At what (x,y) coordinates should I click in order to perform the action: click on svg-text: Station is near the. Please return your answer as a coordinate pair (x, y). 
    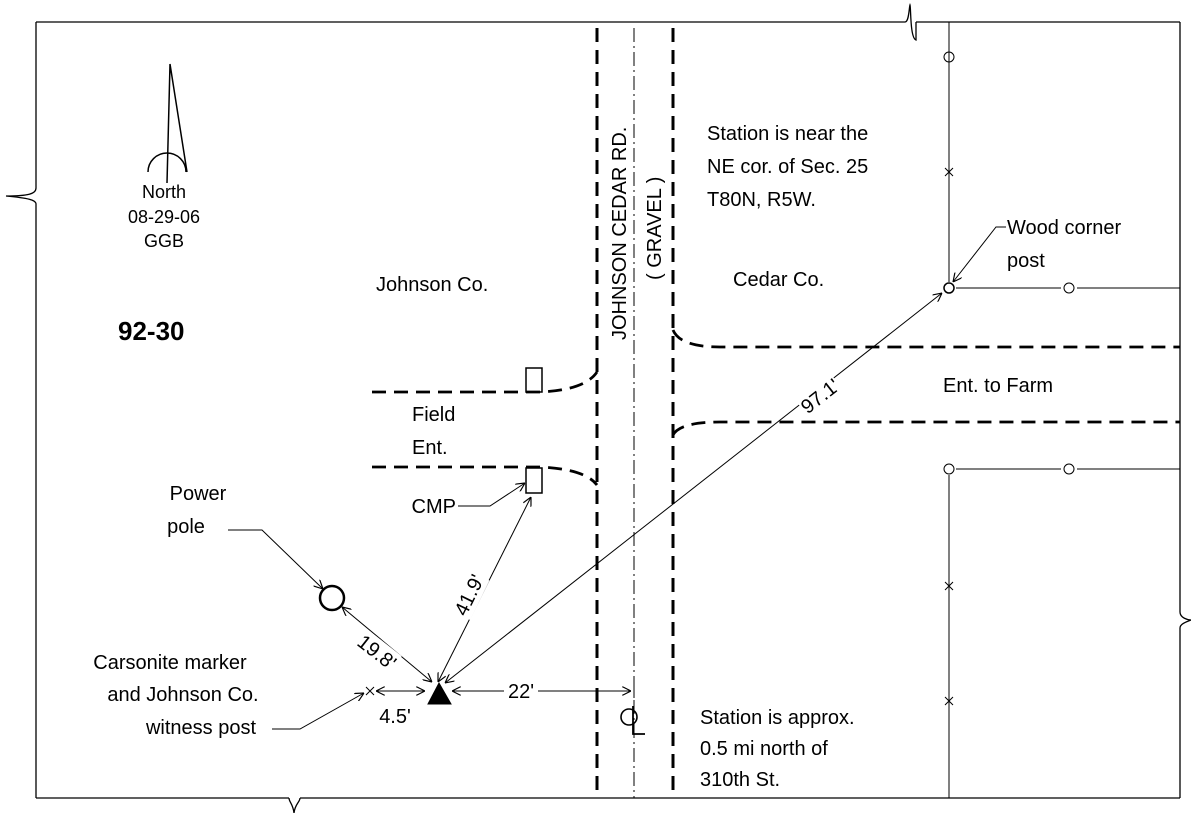
    Looking at the image, I should click on (787, 134).